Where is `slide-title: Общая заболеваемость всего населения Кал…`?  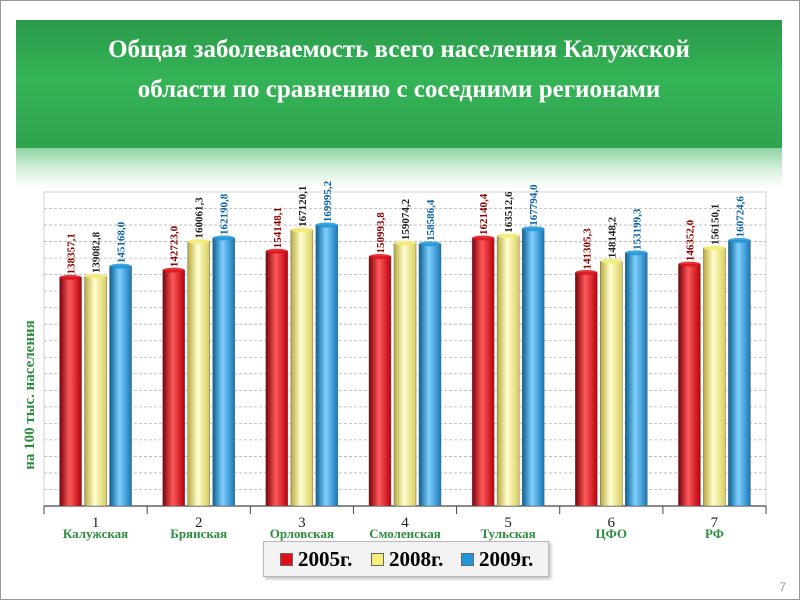
slide-title: Общая заболеваемость всего населения Кал… is located at coordinates (399, 70).